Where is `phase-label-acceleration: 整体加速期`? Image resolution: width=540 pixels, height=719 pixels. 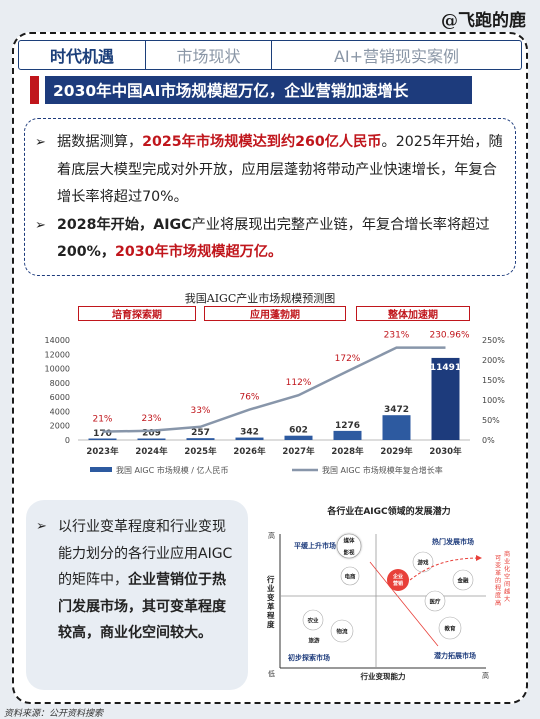
phase-label-acceleration: 整体加速期 is located at coordinates (413, 313).